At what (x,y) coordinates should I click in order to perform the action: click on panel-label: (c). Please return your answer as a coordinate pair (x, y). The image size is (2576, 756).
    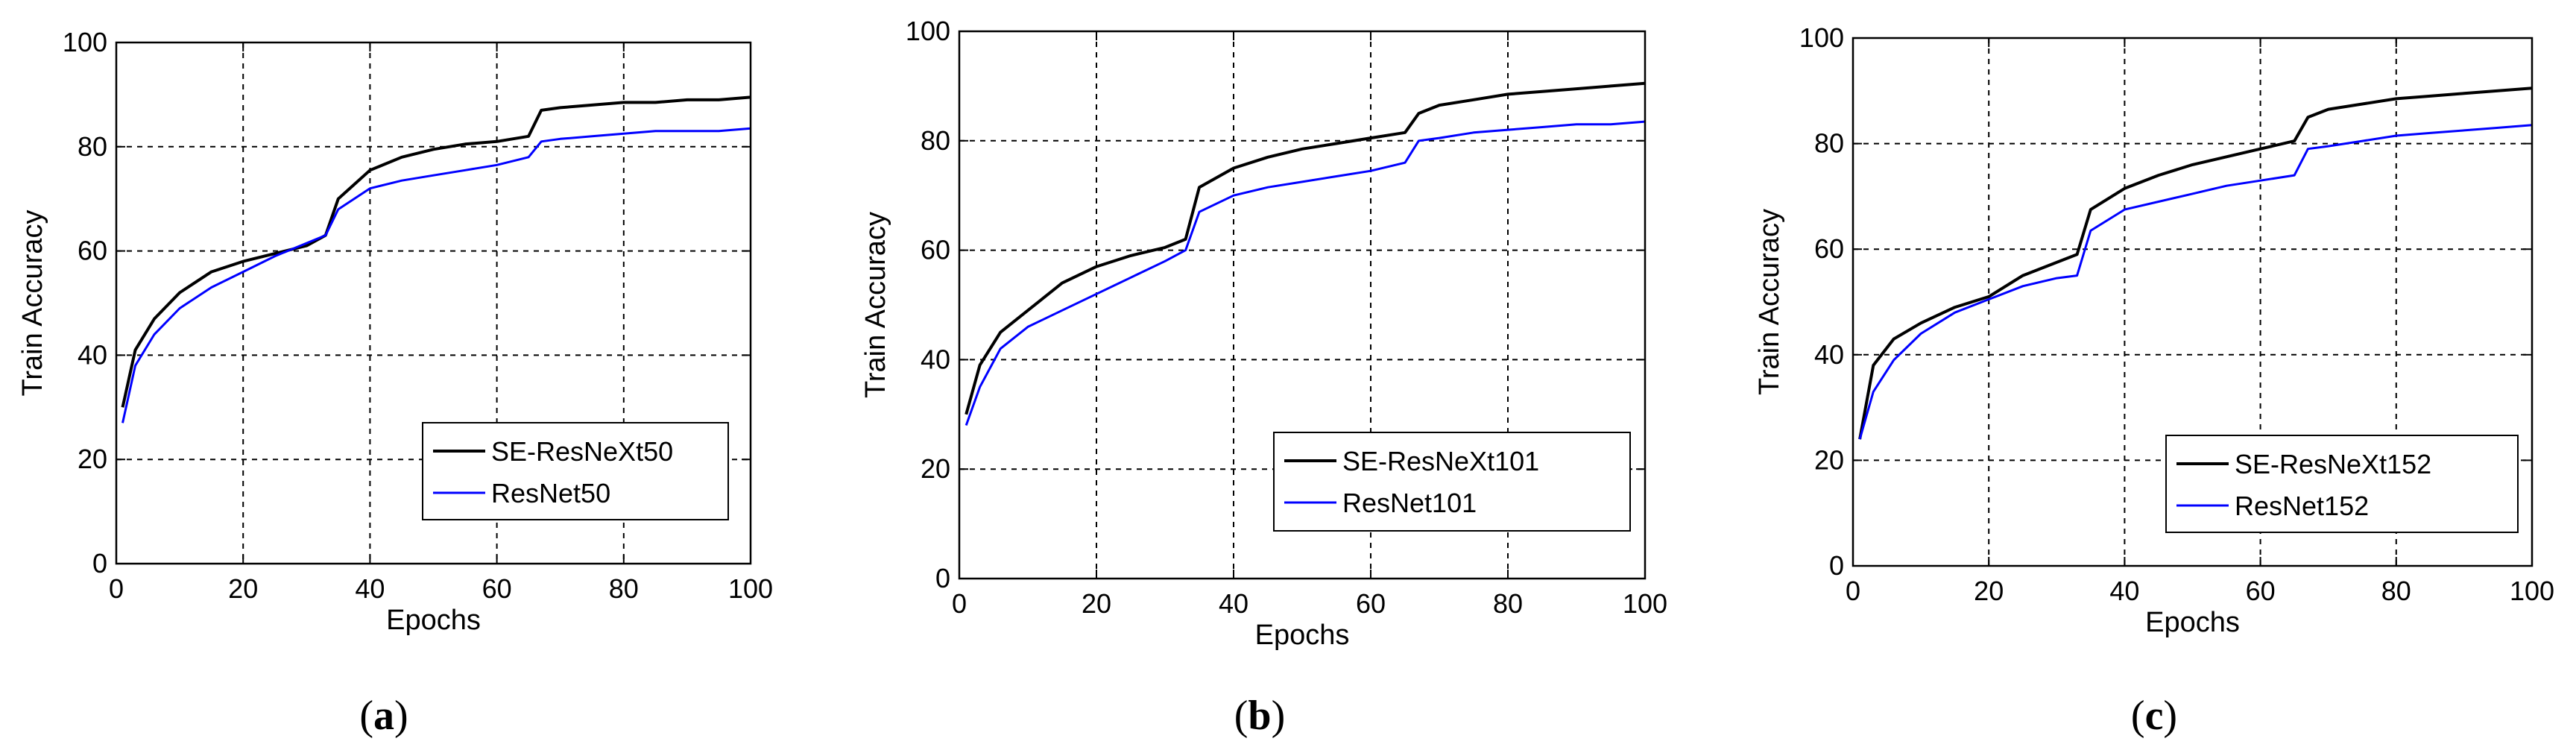
    Looking at the image, I should click on (2154, 716).